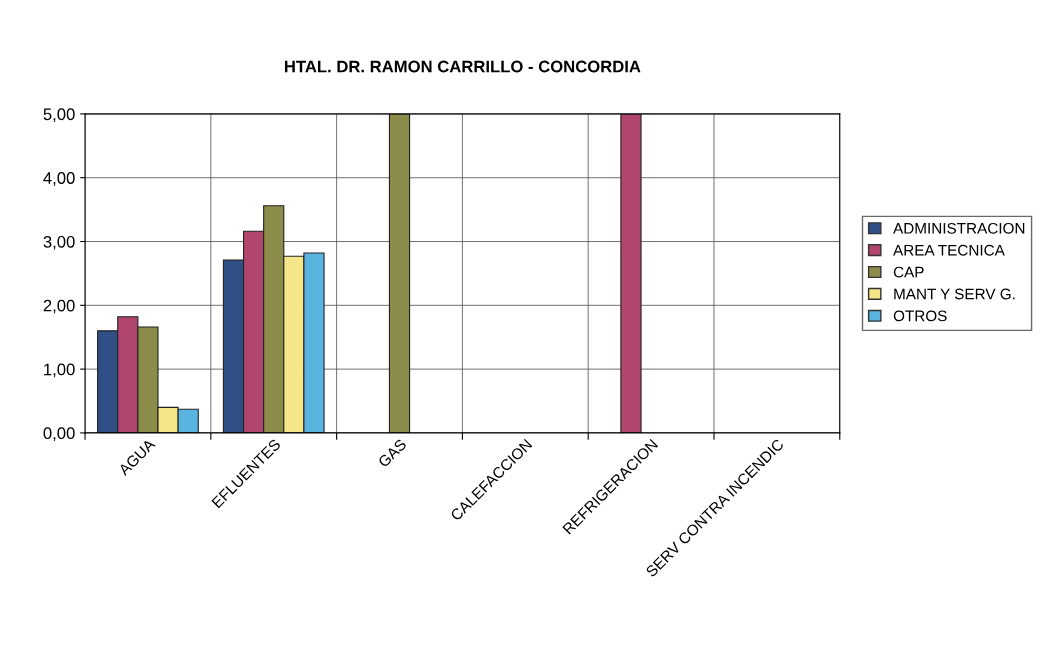 Image resolution: width=1063 pixels, height=651 pixels. I want to click on y-tick-label: 2,00, so click(59, 306).